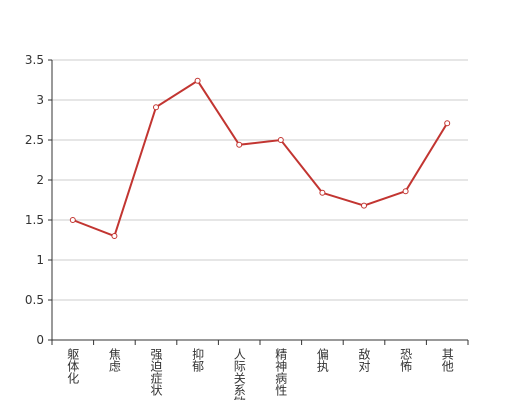  What do you see at coordinates (364, 359) in the screenshot?
I see `x-tick-label: 敌对` at bounding box center [364, 359].